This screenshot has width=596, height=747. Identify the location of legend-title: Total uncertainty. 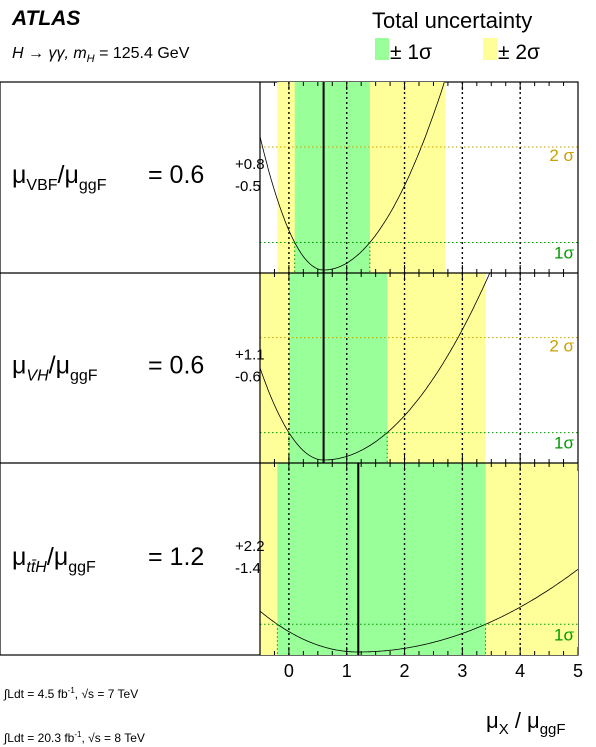
(452, 20).